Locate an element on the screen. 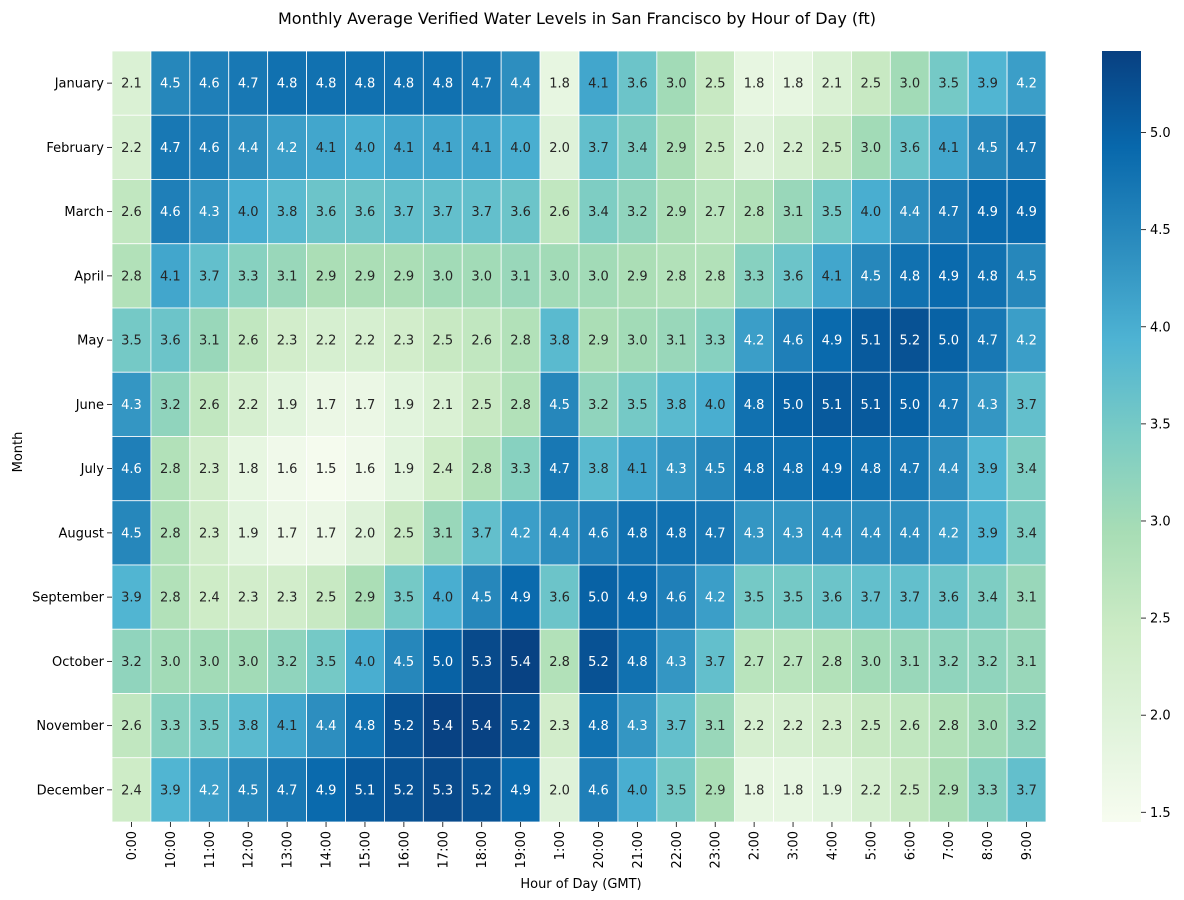  cell-value-label: 5.2 is located at coordinates (481, 790).